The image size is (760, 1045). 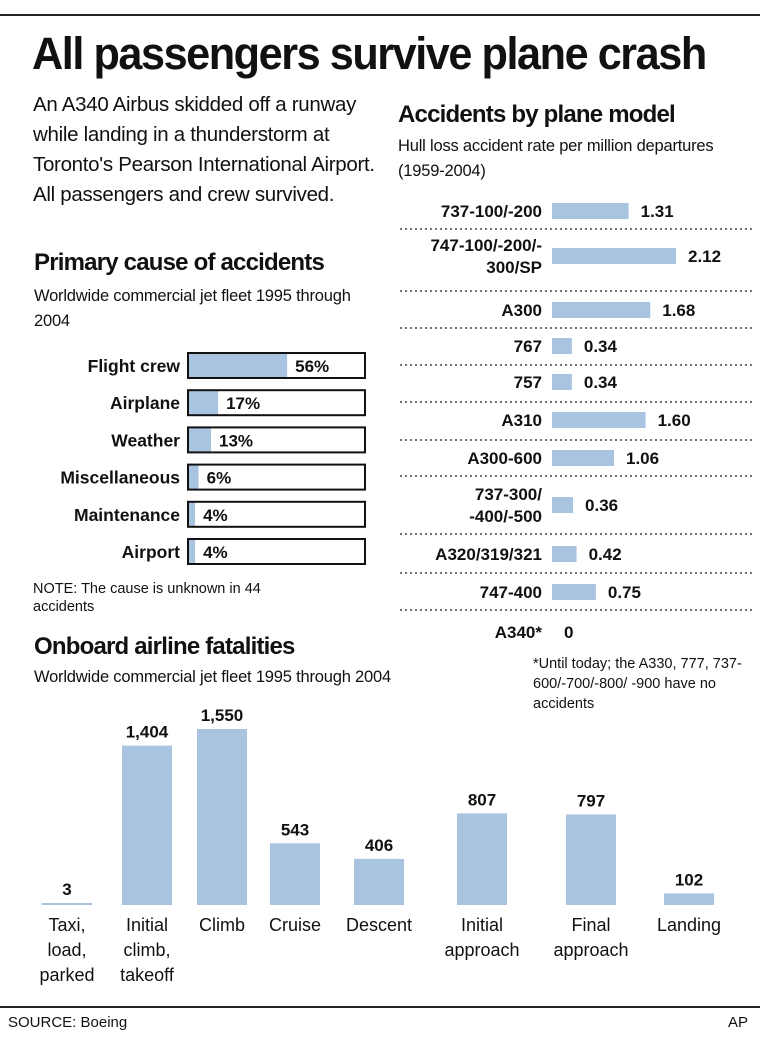 I want to click on cause-category-label: Airport, so click(x=151, y=552).